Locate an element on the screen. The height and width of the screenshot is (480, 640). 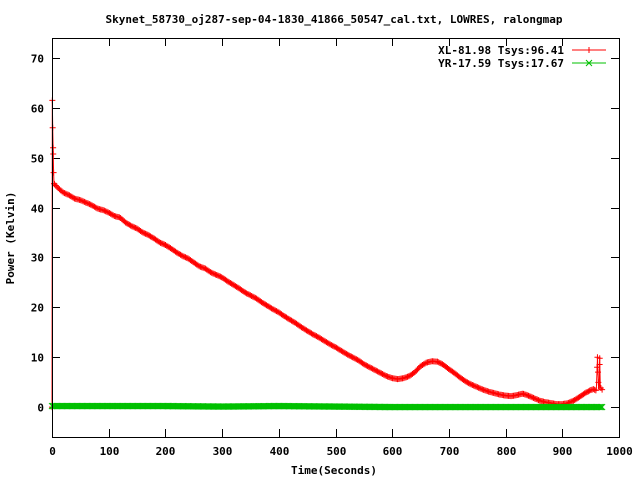
series-yr is located at coordinates (327, 406).